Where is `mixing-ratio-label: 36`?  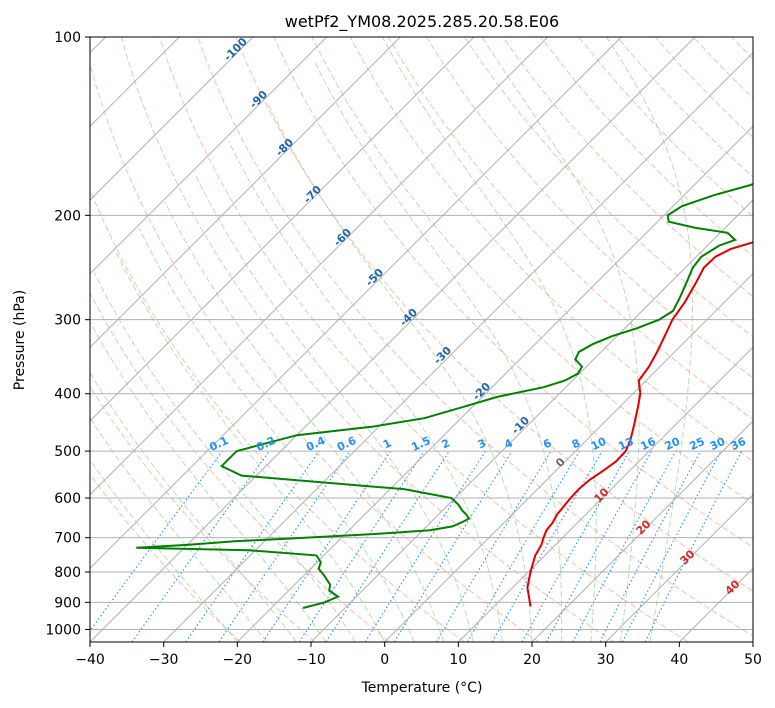 mixing-ratio-label: 36 is located at coordinates (739, 444).